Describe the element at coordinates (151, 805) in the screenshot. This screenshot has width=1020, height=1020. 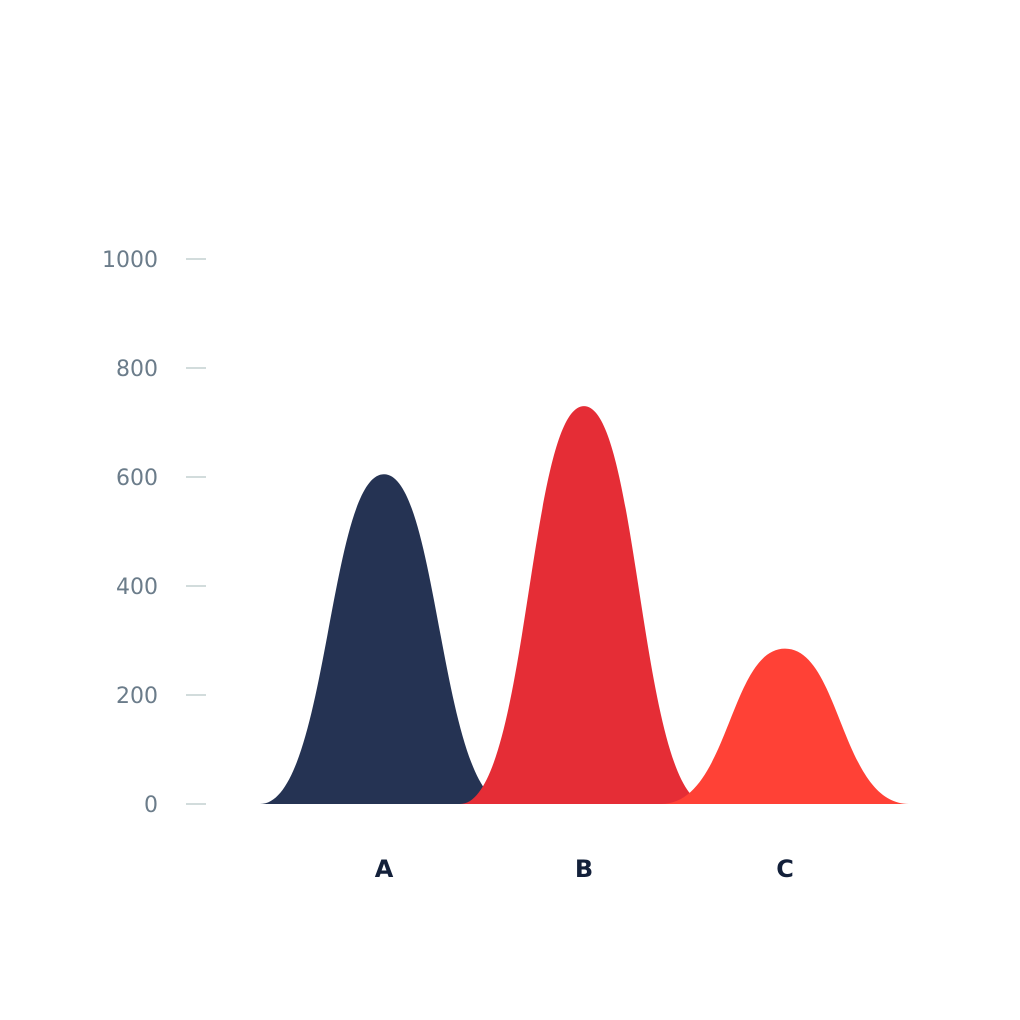
I see `y-tick-label: 0` at that location.